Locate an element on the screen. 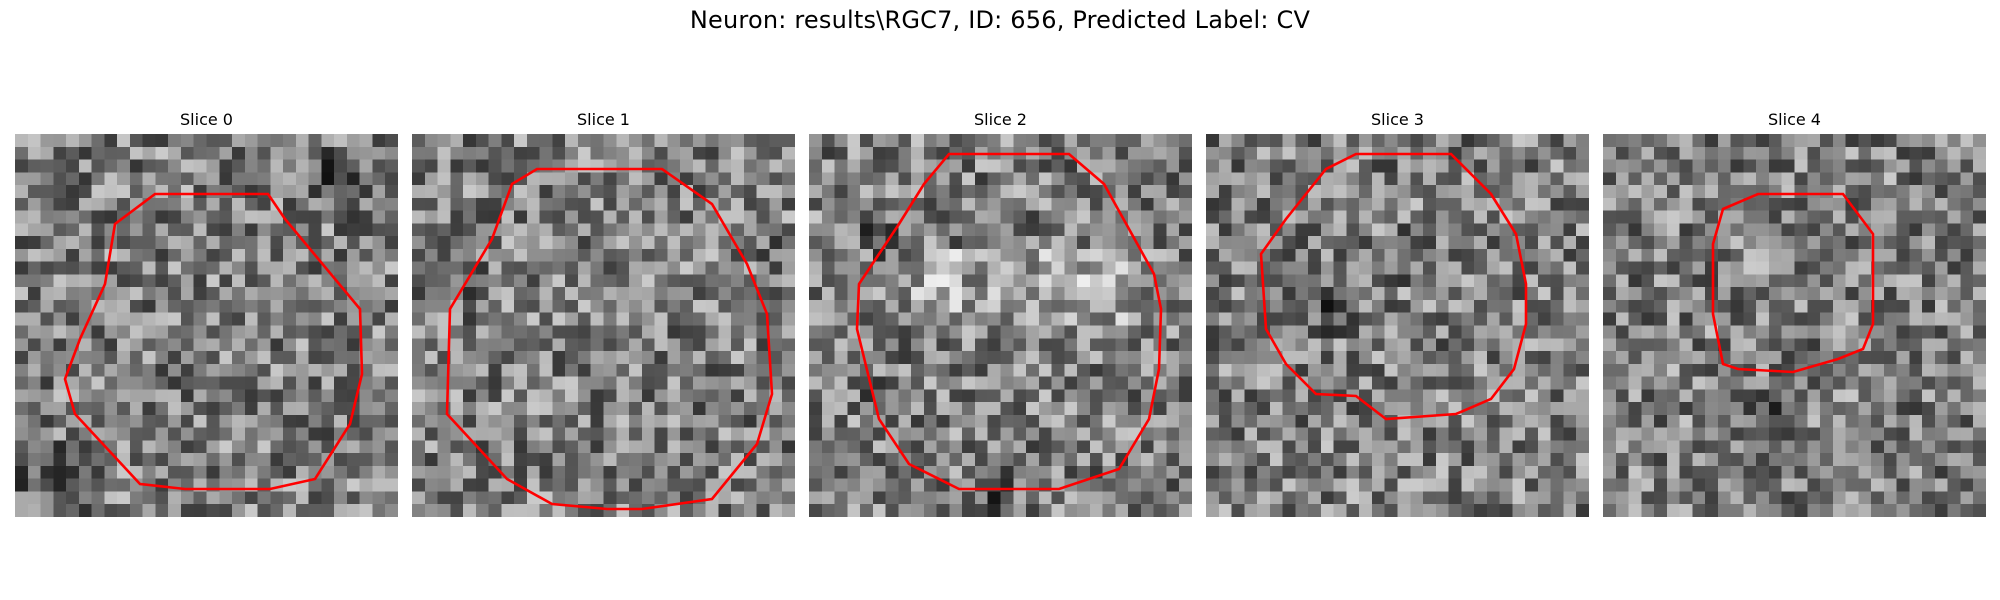  slice-title: Slice 4 is located at coordinates (1794, 120).